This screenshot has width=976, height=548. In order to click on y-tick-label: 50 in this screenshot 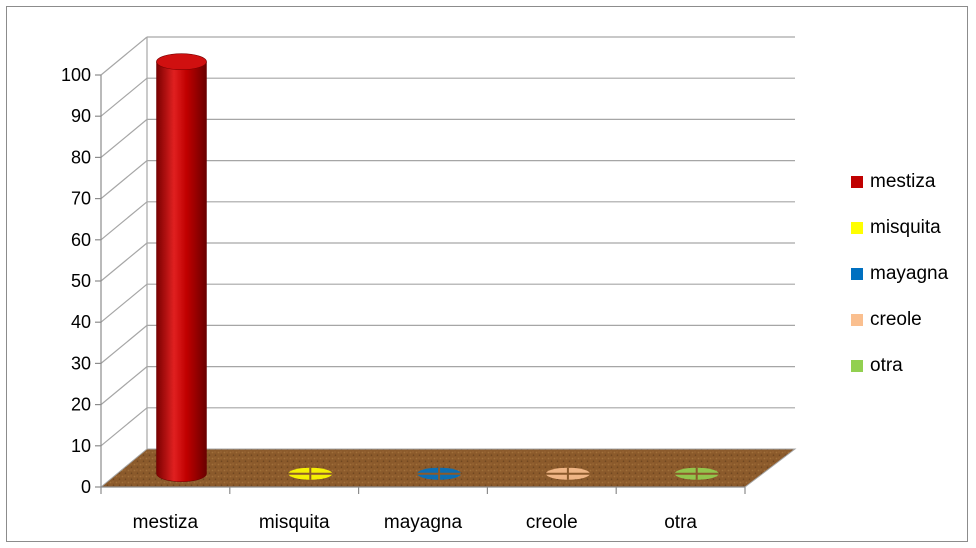, I will do `click(81, 281)`.